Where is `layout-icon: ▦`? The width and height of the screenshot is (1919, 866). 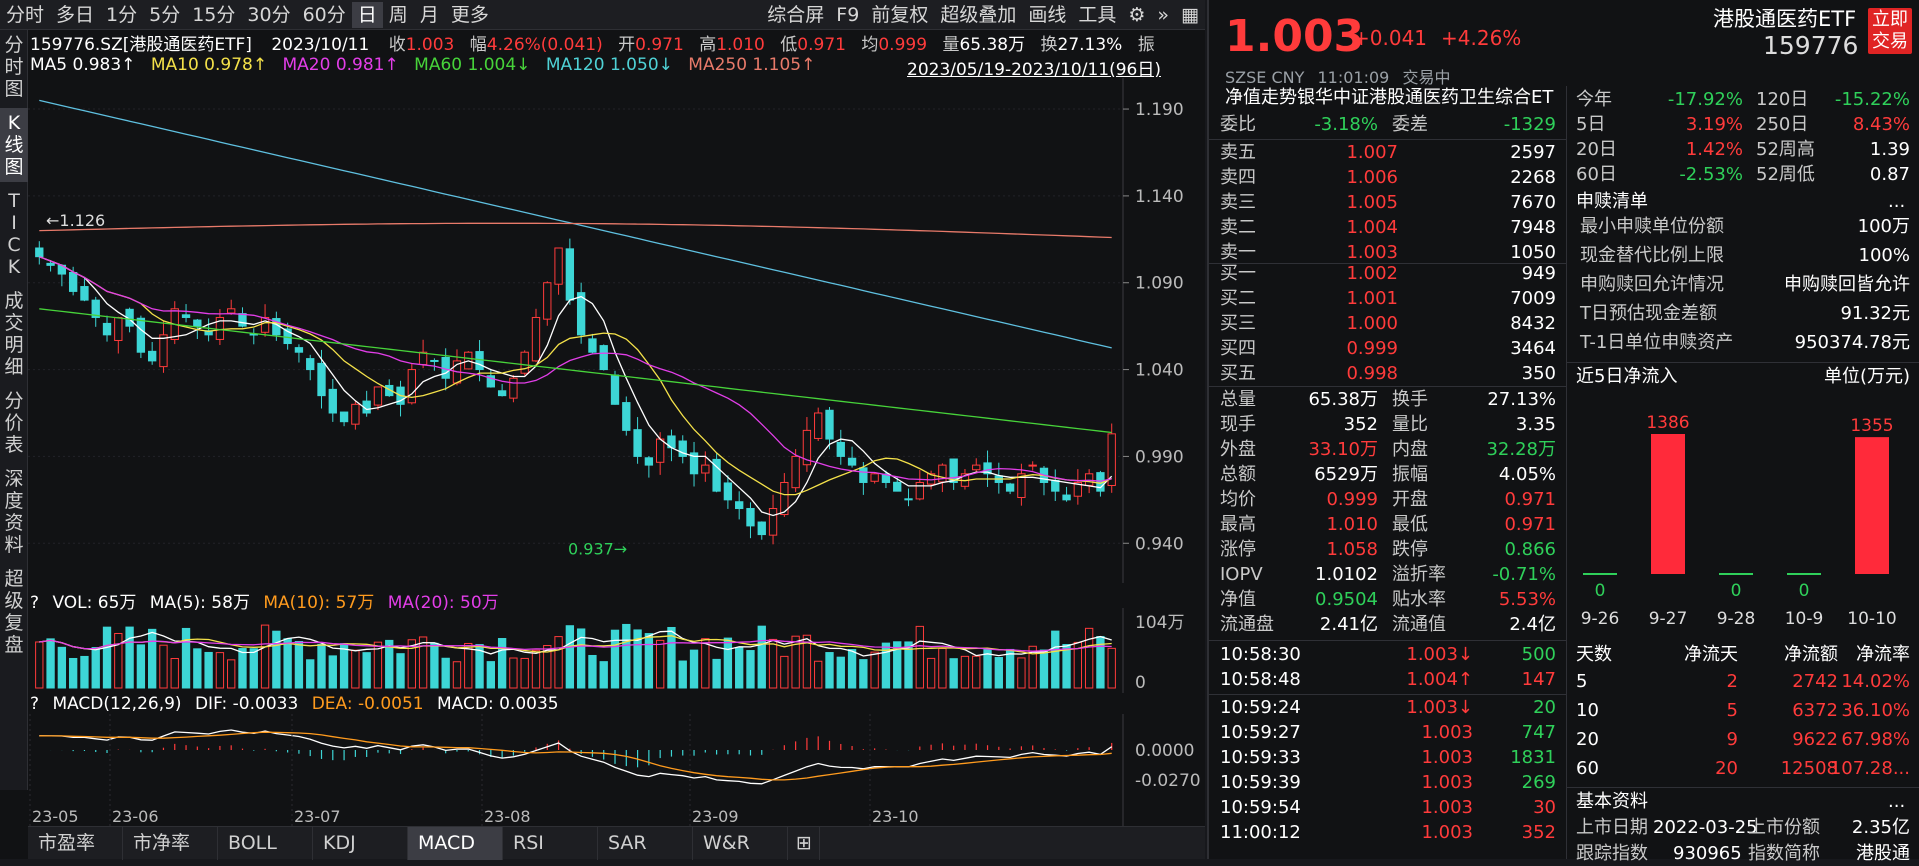 layout-icon: ▦ is located at coordinates (1190, 14).